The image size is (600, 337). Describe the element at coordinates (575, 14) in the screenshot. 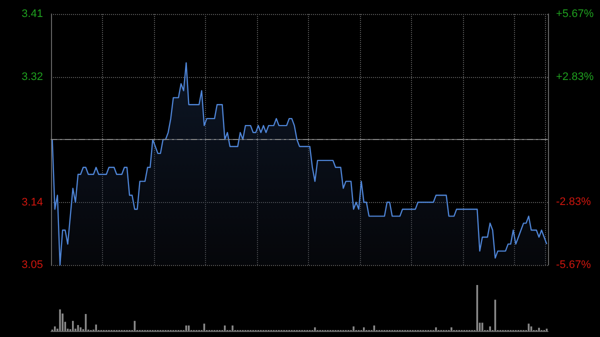

I see `y2-tick-label: +5.67%` at that location.